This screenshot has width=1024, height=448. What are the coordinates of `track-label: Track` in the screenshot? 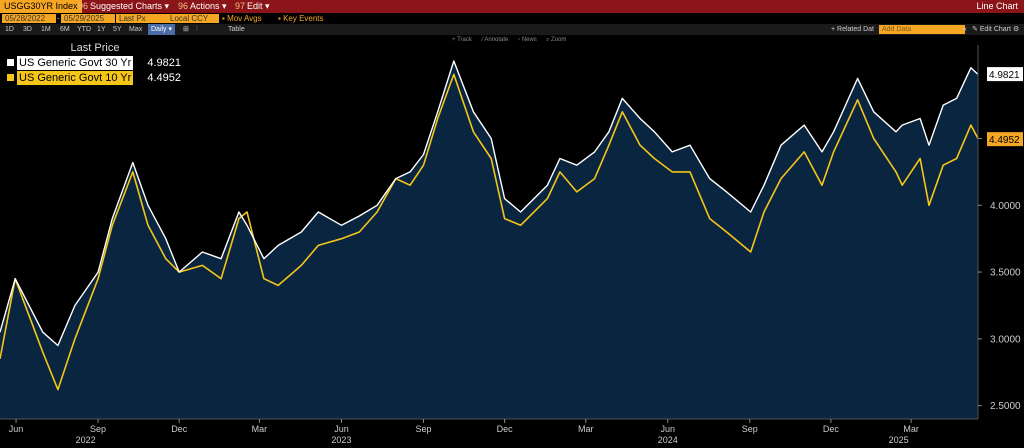 It's located at (464, 40).